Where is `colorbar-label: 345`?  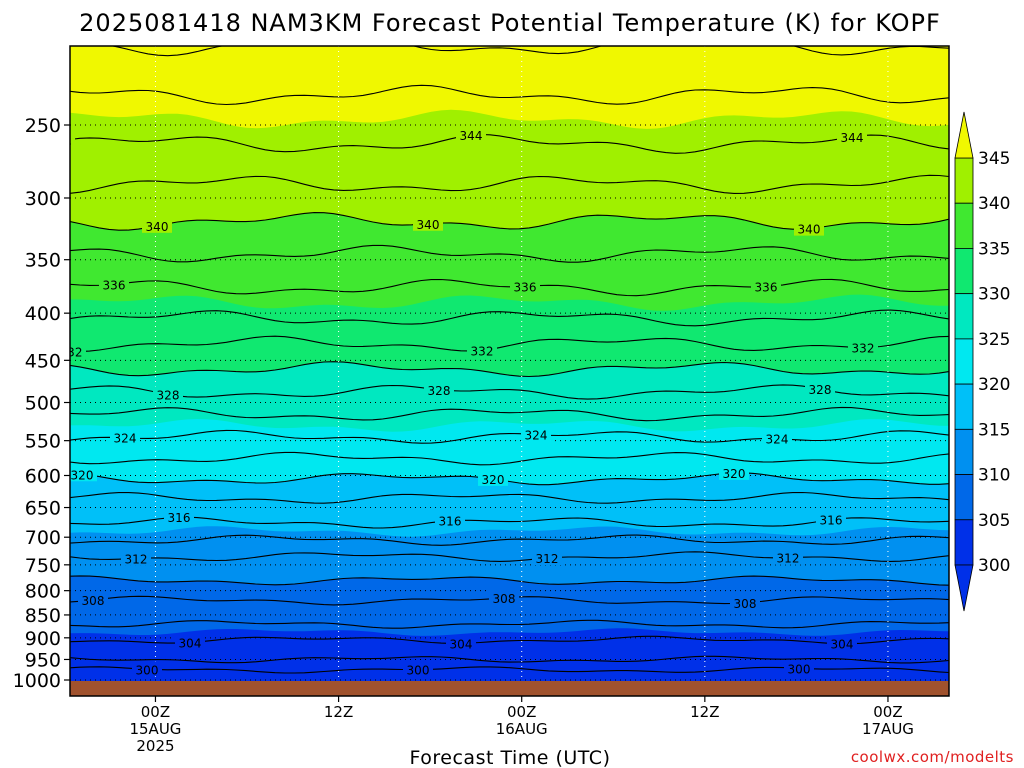
colorbar-label: 345 is located at coordinates (994, 159).